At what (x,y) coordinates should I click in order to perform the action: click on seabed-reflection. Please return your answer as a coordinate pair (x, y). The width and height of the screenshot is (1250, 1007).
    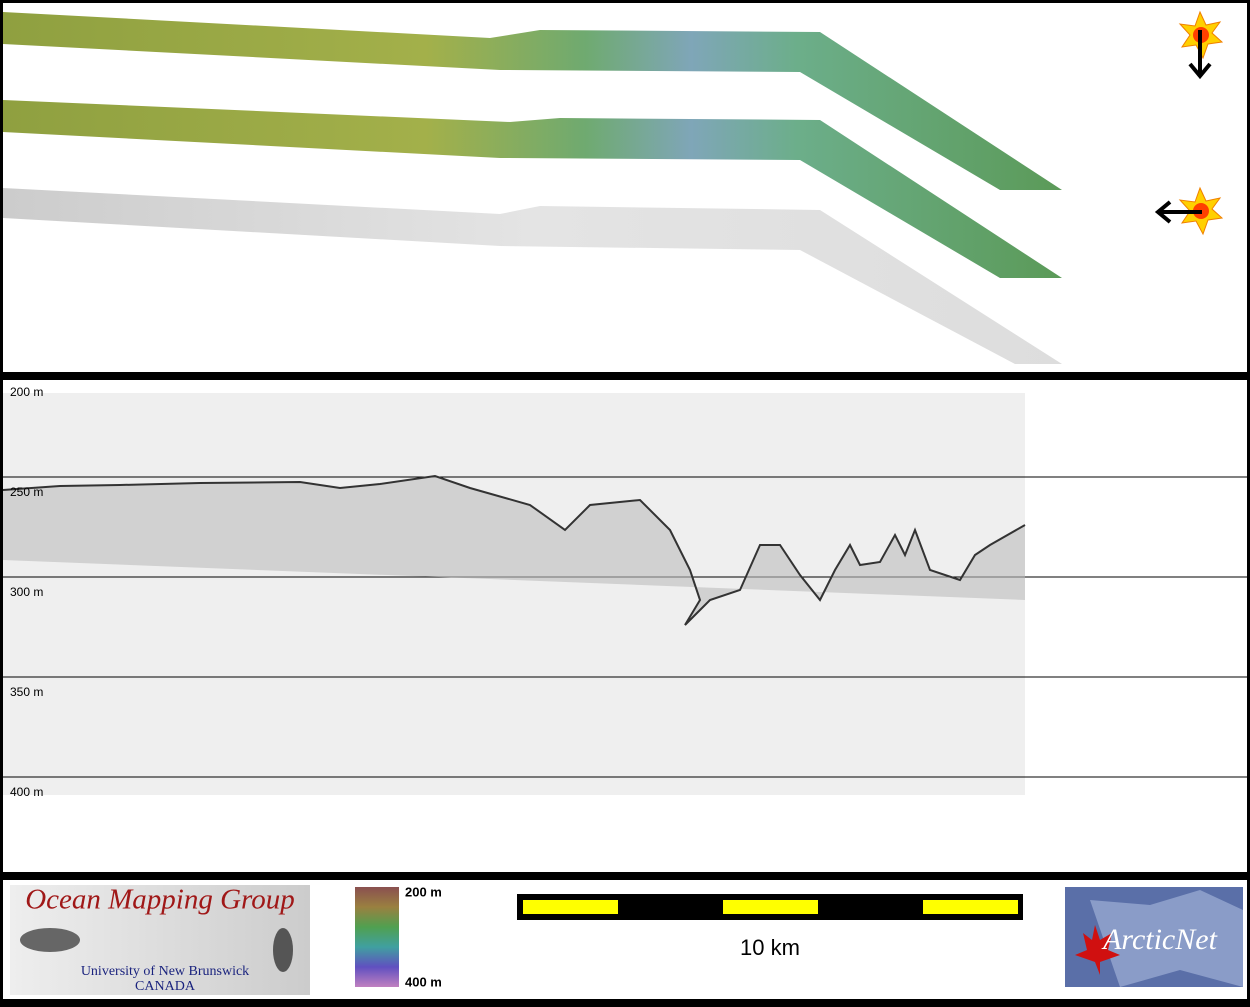
    Looking at the image, I should click on (514, 550).